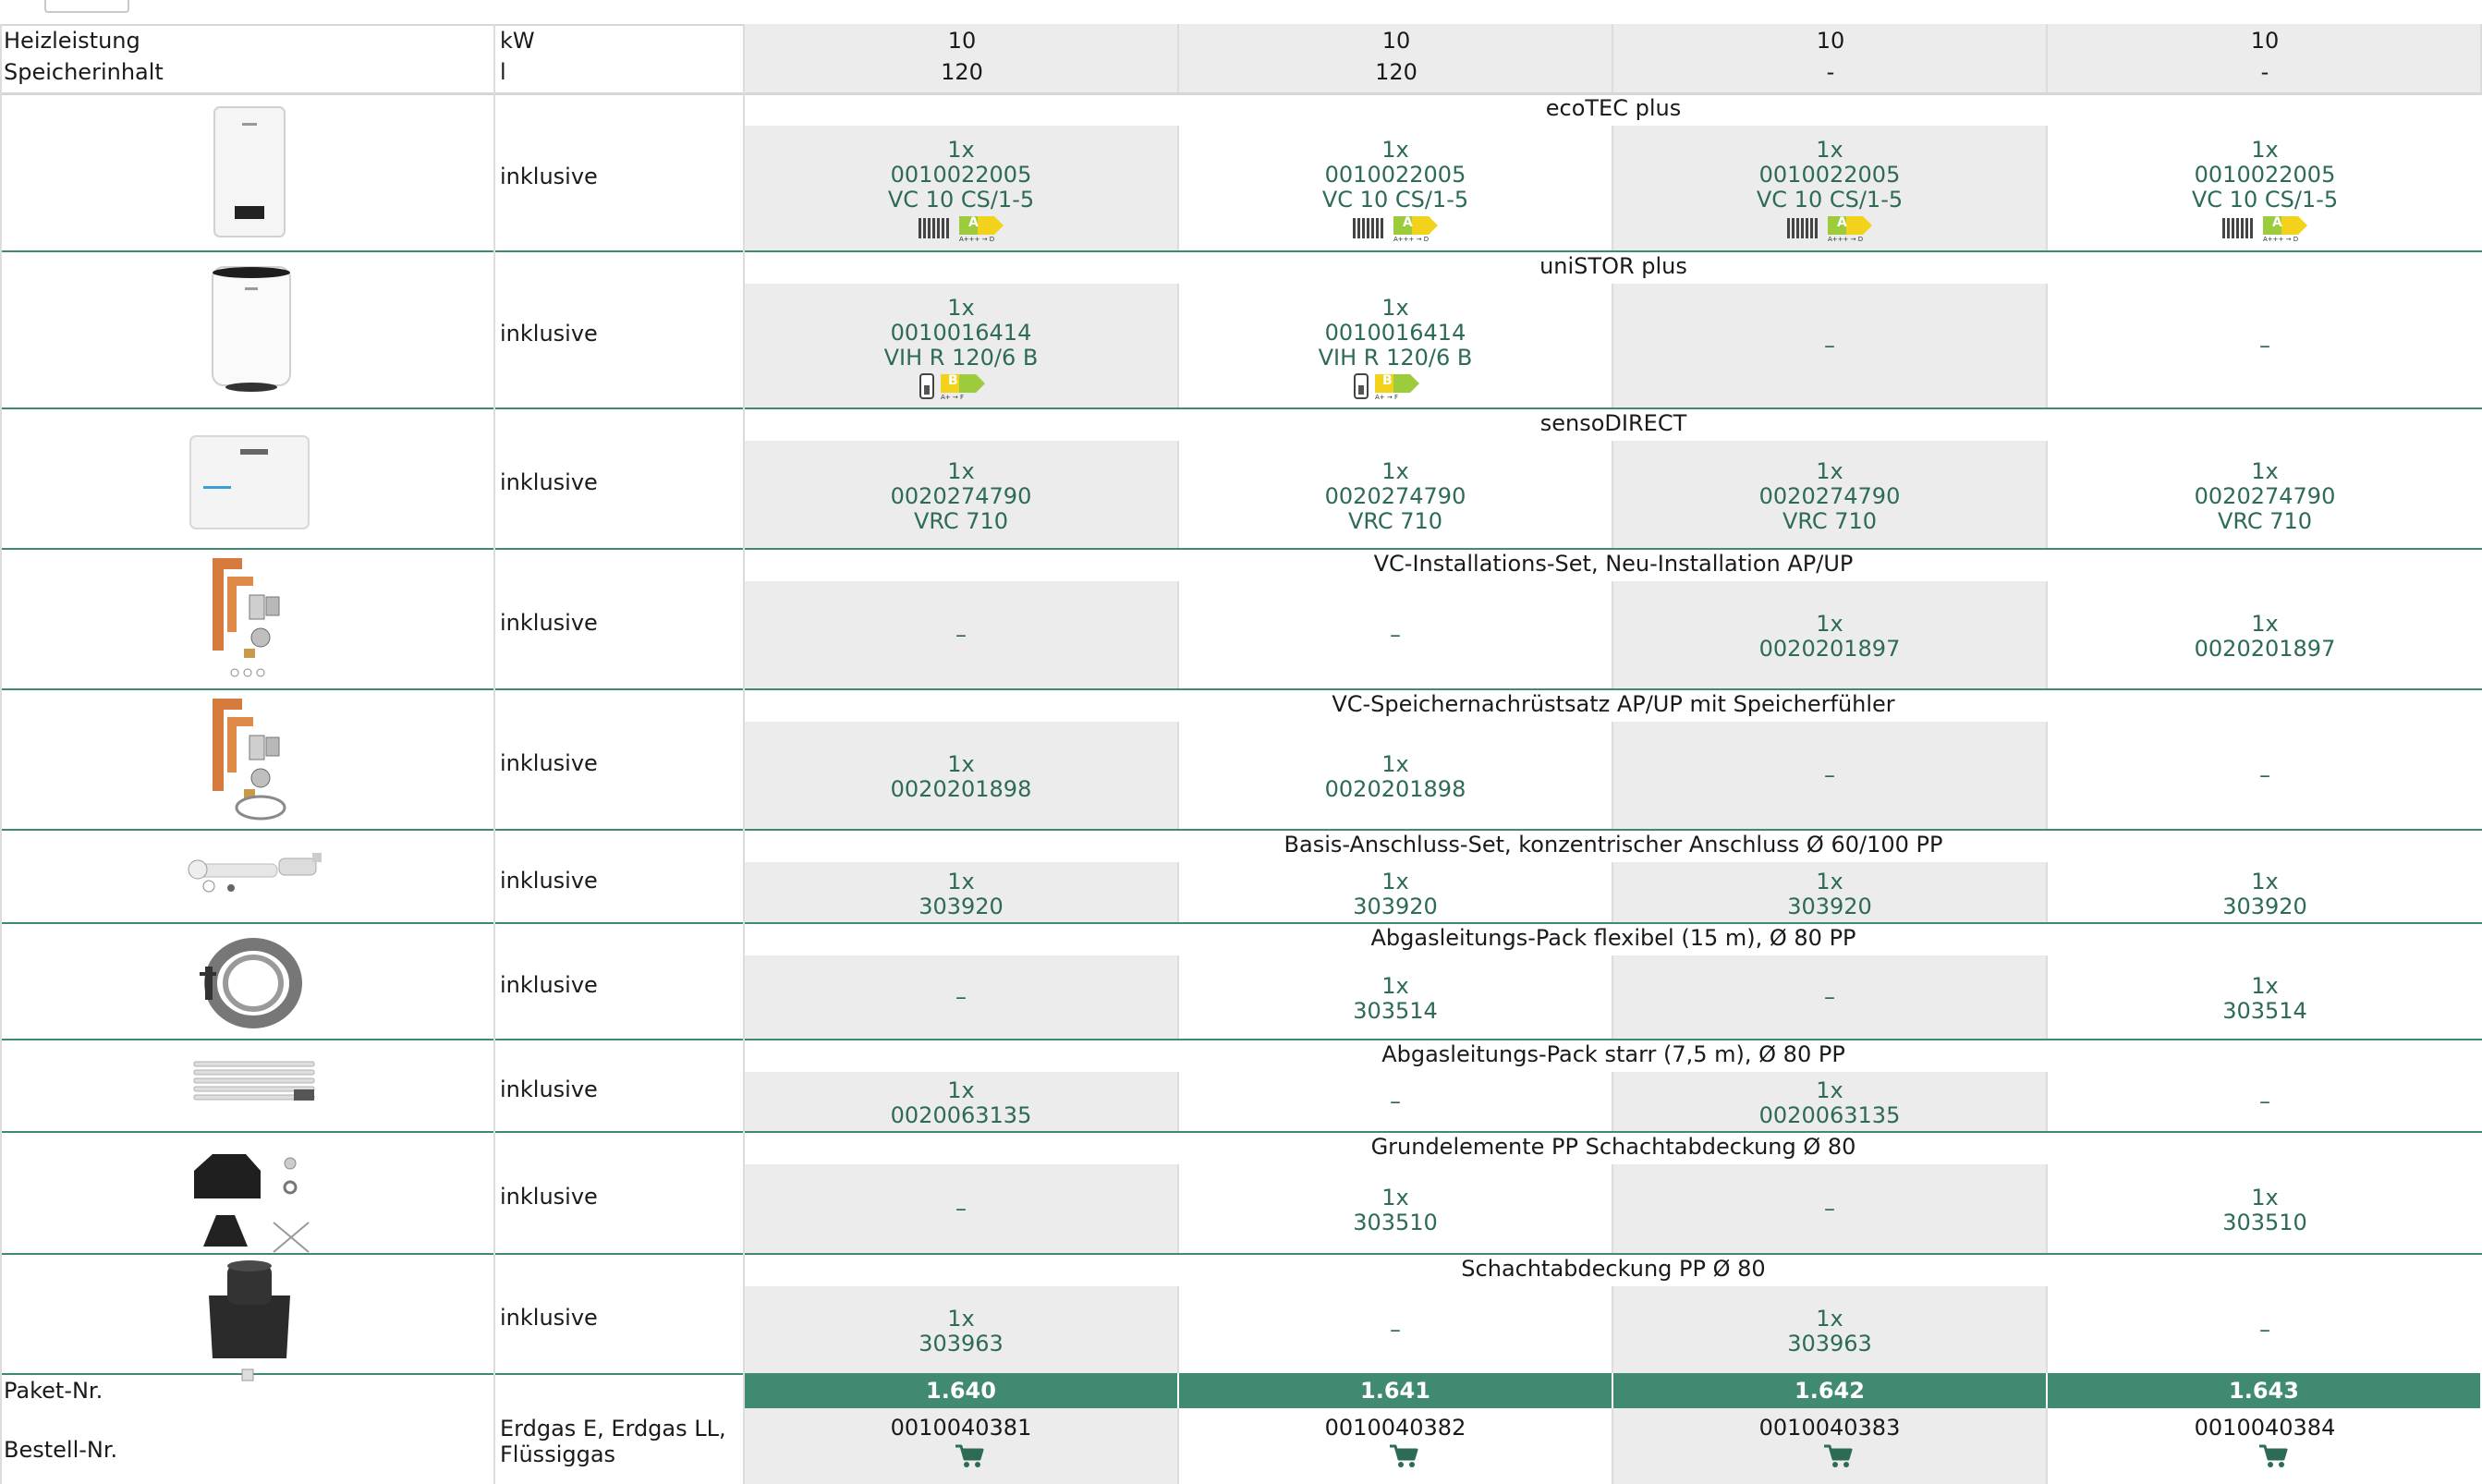  What do you see at coordinates (1396, 1011) in the screenshot?
I see `article-number: 303514` at bounding box center [1396, 1011].